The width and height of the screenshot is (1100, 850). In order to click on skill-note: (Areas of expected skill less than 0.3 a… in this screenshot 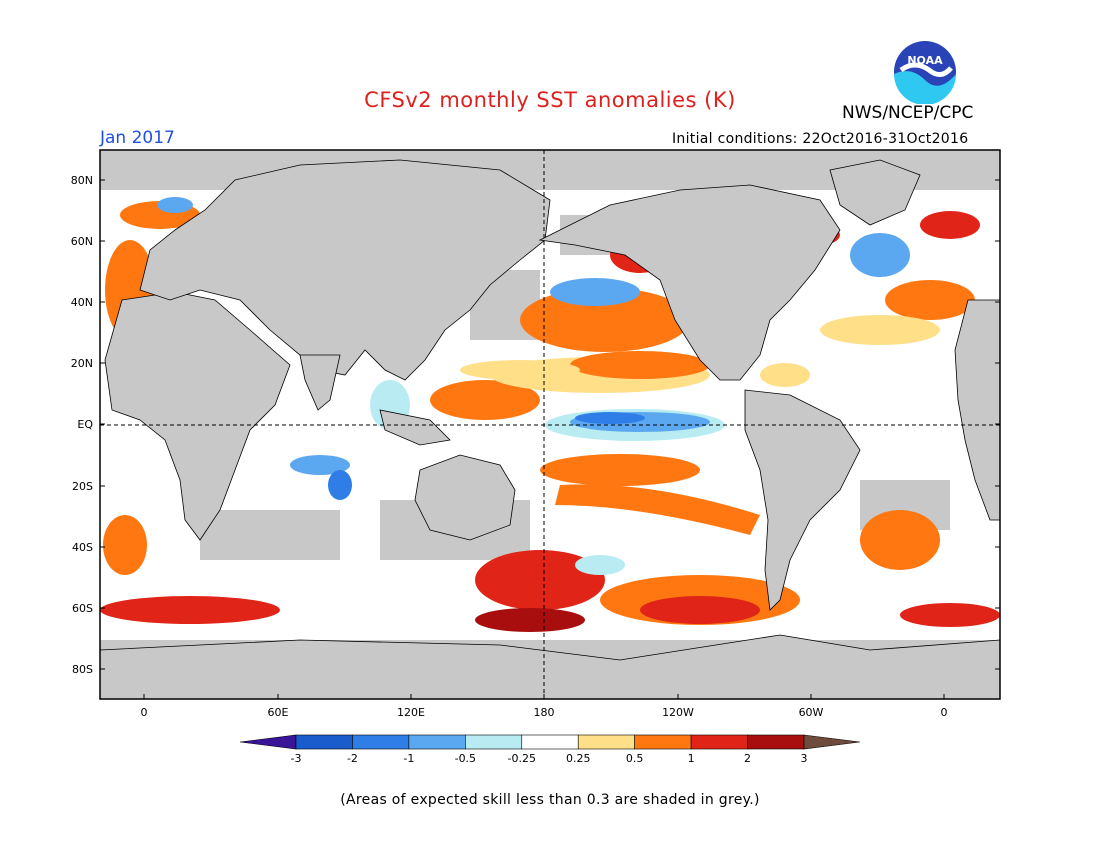, I will do `click(550, 800)`.